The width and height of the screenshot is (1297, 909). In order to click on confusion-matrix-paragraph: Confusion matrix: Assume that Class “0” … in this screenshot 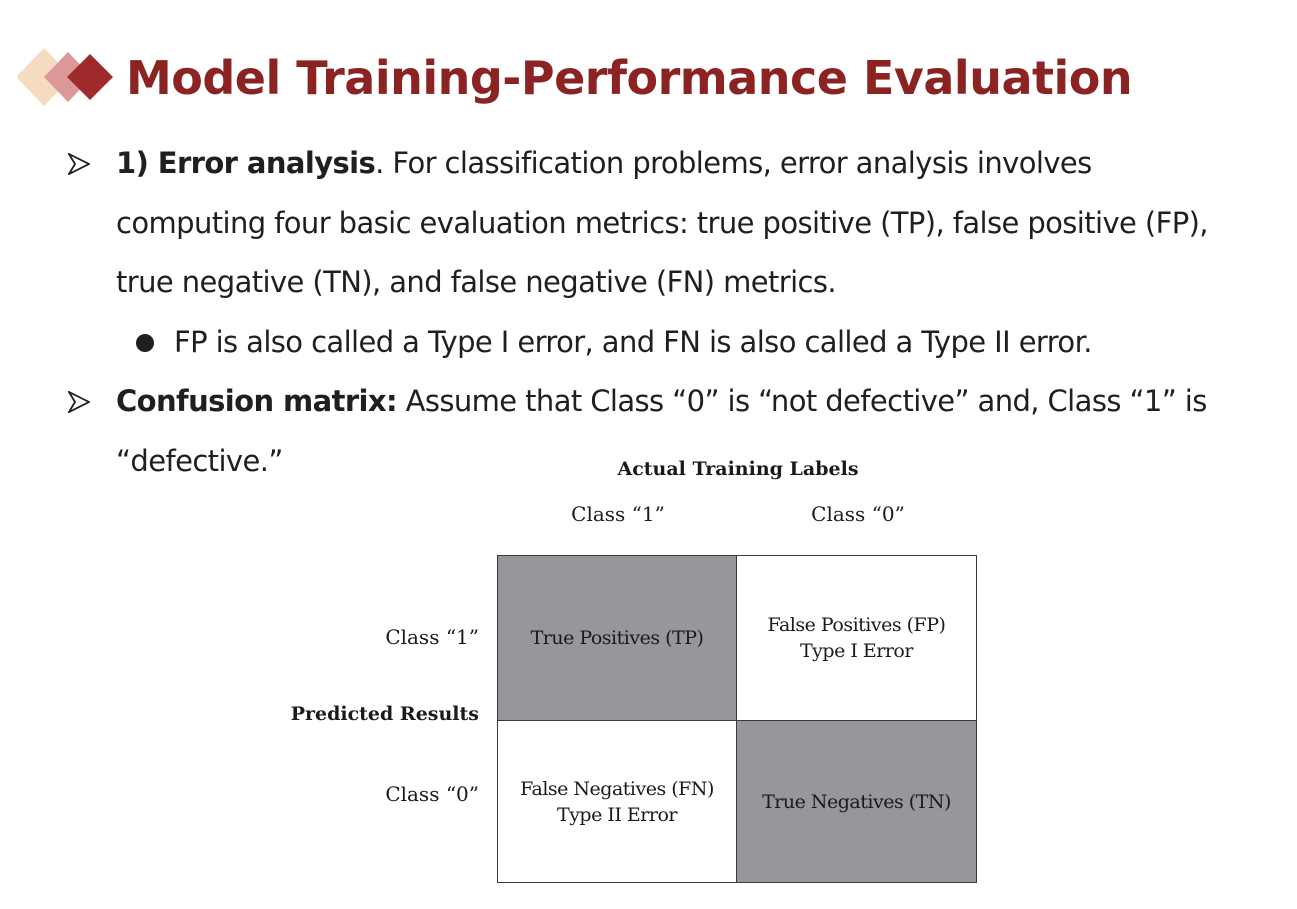, I will do `click(681, 431)`.